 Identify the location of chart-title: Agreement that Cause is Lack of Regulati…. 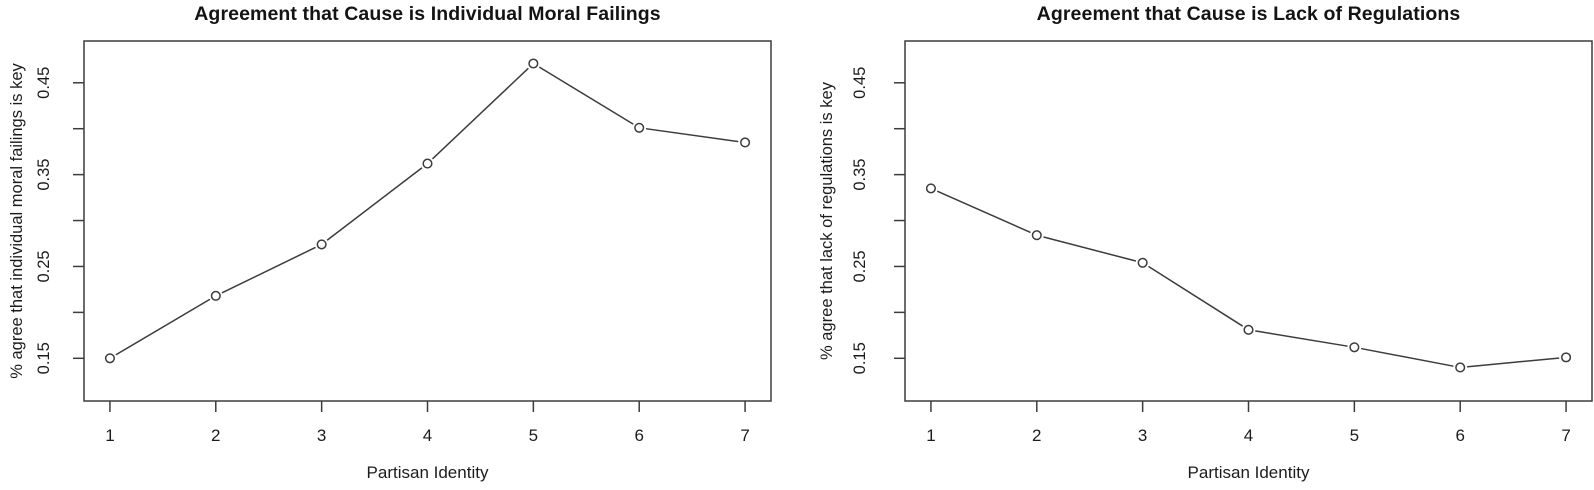
(1248, 14).